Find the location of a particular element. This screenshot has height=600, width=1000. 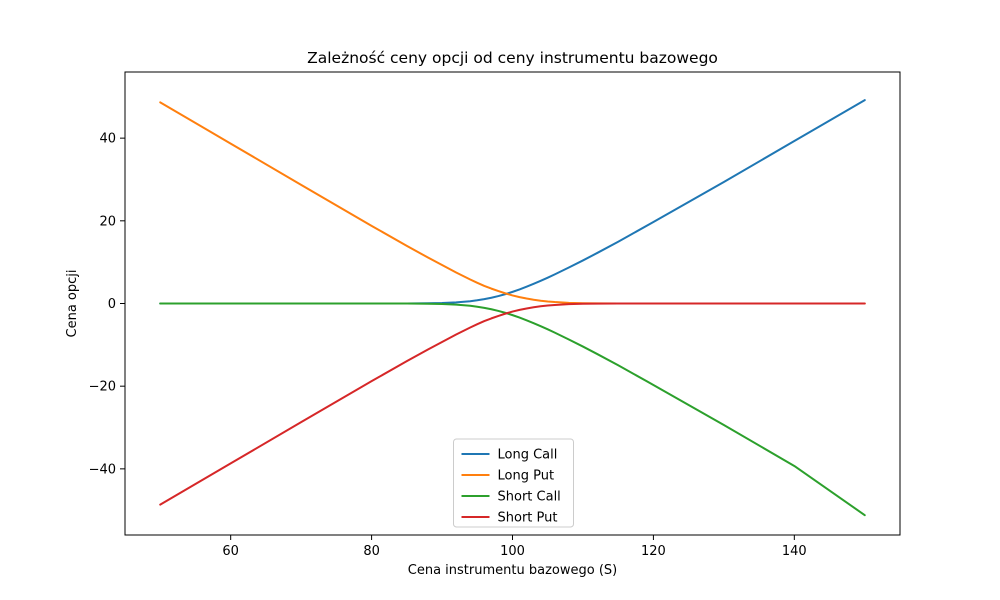

y-tick-label: −40 is located at coordinates (102, 469).